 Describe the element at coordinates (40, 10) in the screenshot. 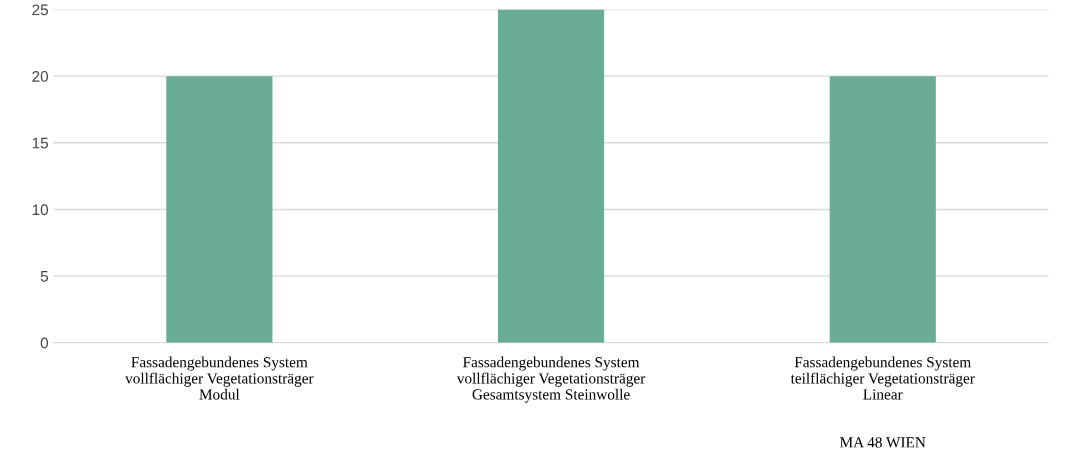

I see `y-tick-label: 25` at that location.